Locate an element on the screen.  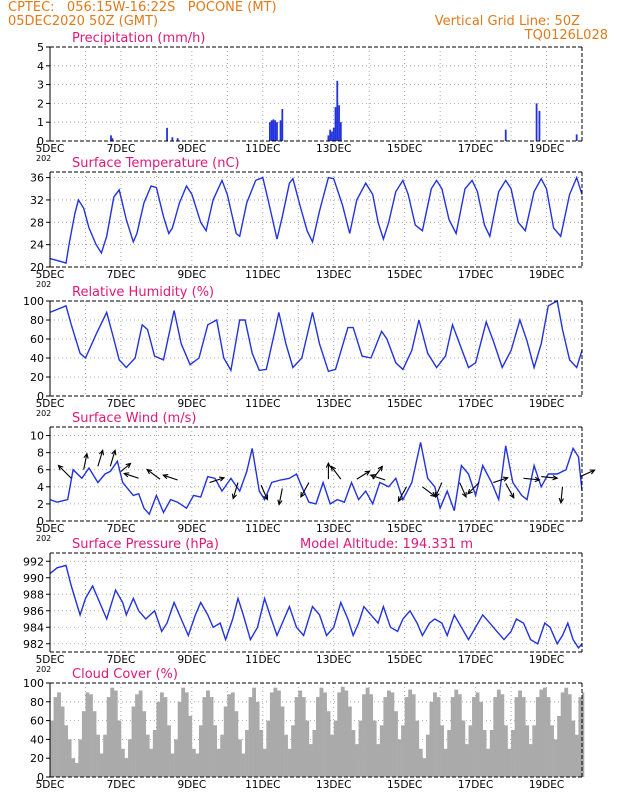
y-tick-label: 36 is located at coordinates (37, 178).